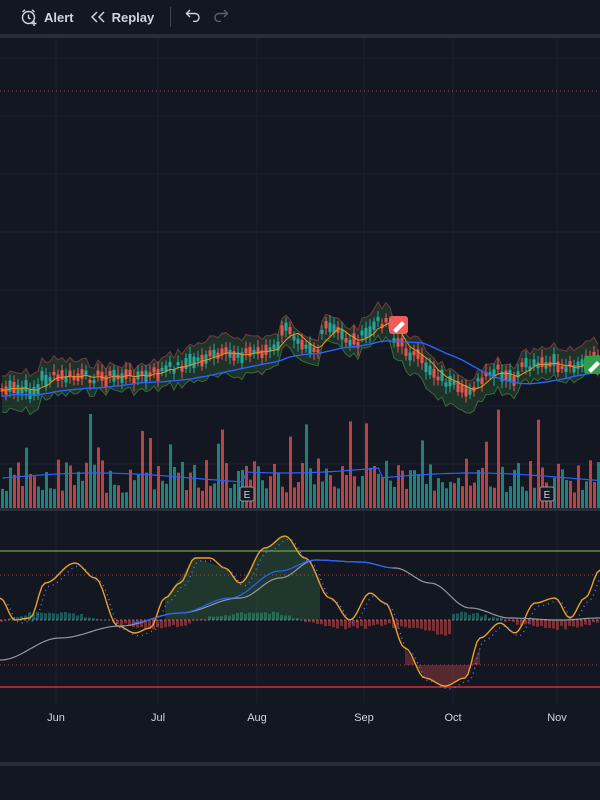  I want to click on toolbar-separator, so click(171, 17).